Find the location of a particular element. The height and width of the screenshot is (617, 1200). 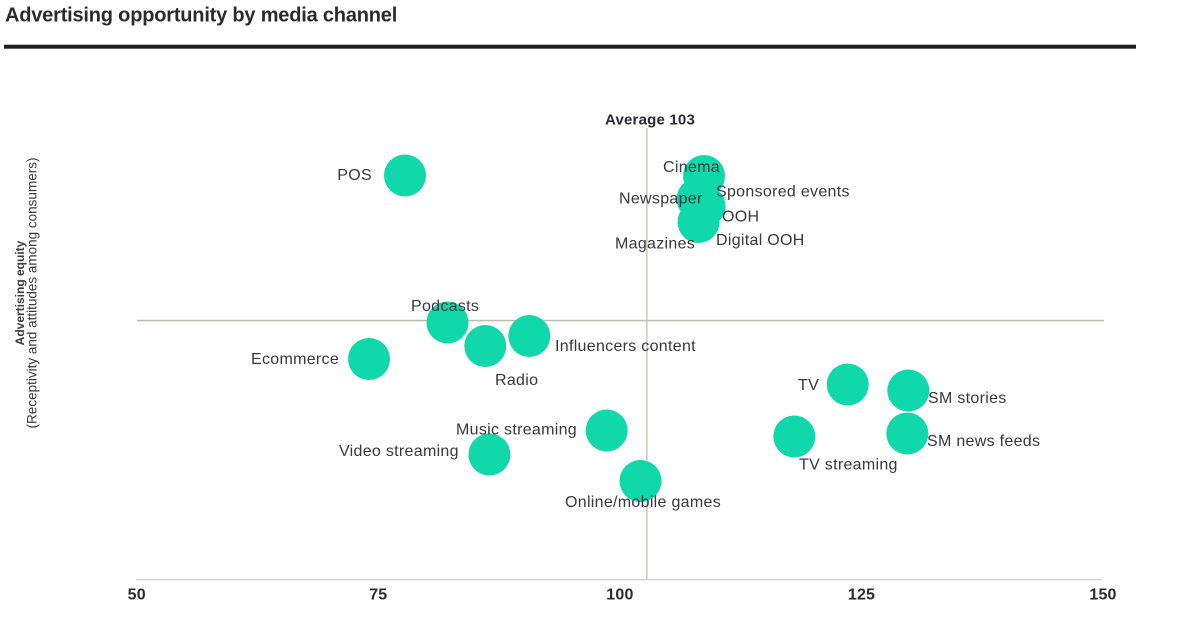

svg-text: Digital OOH is located at coordinates (760, 240).